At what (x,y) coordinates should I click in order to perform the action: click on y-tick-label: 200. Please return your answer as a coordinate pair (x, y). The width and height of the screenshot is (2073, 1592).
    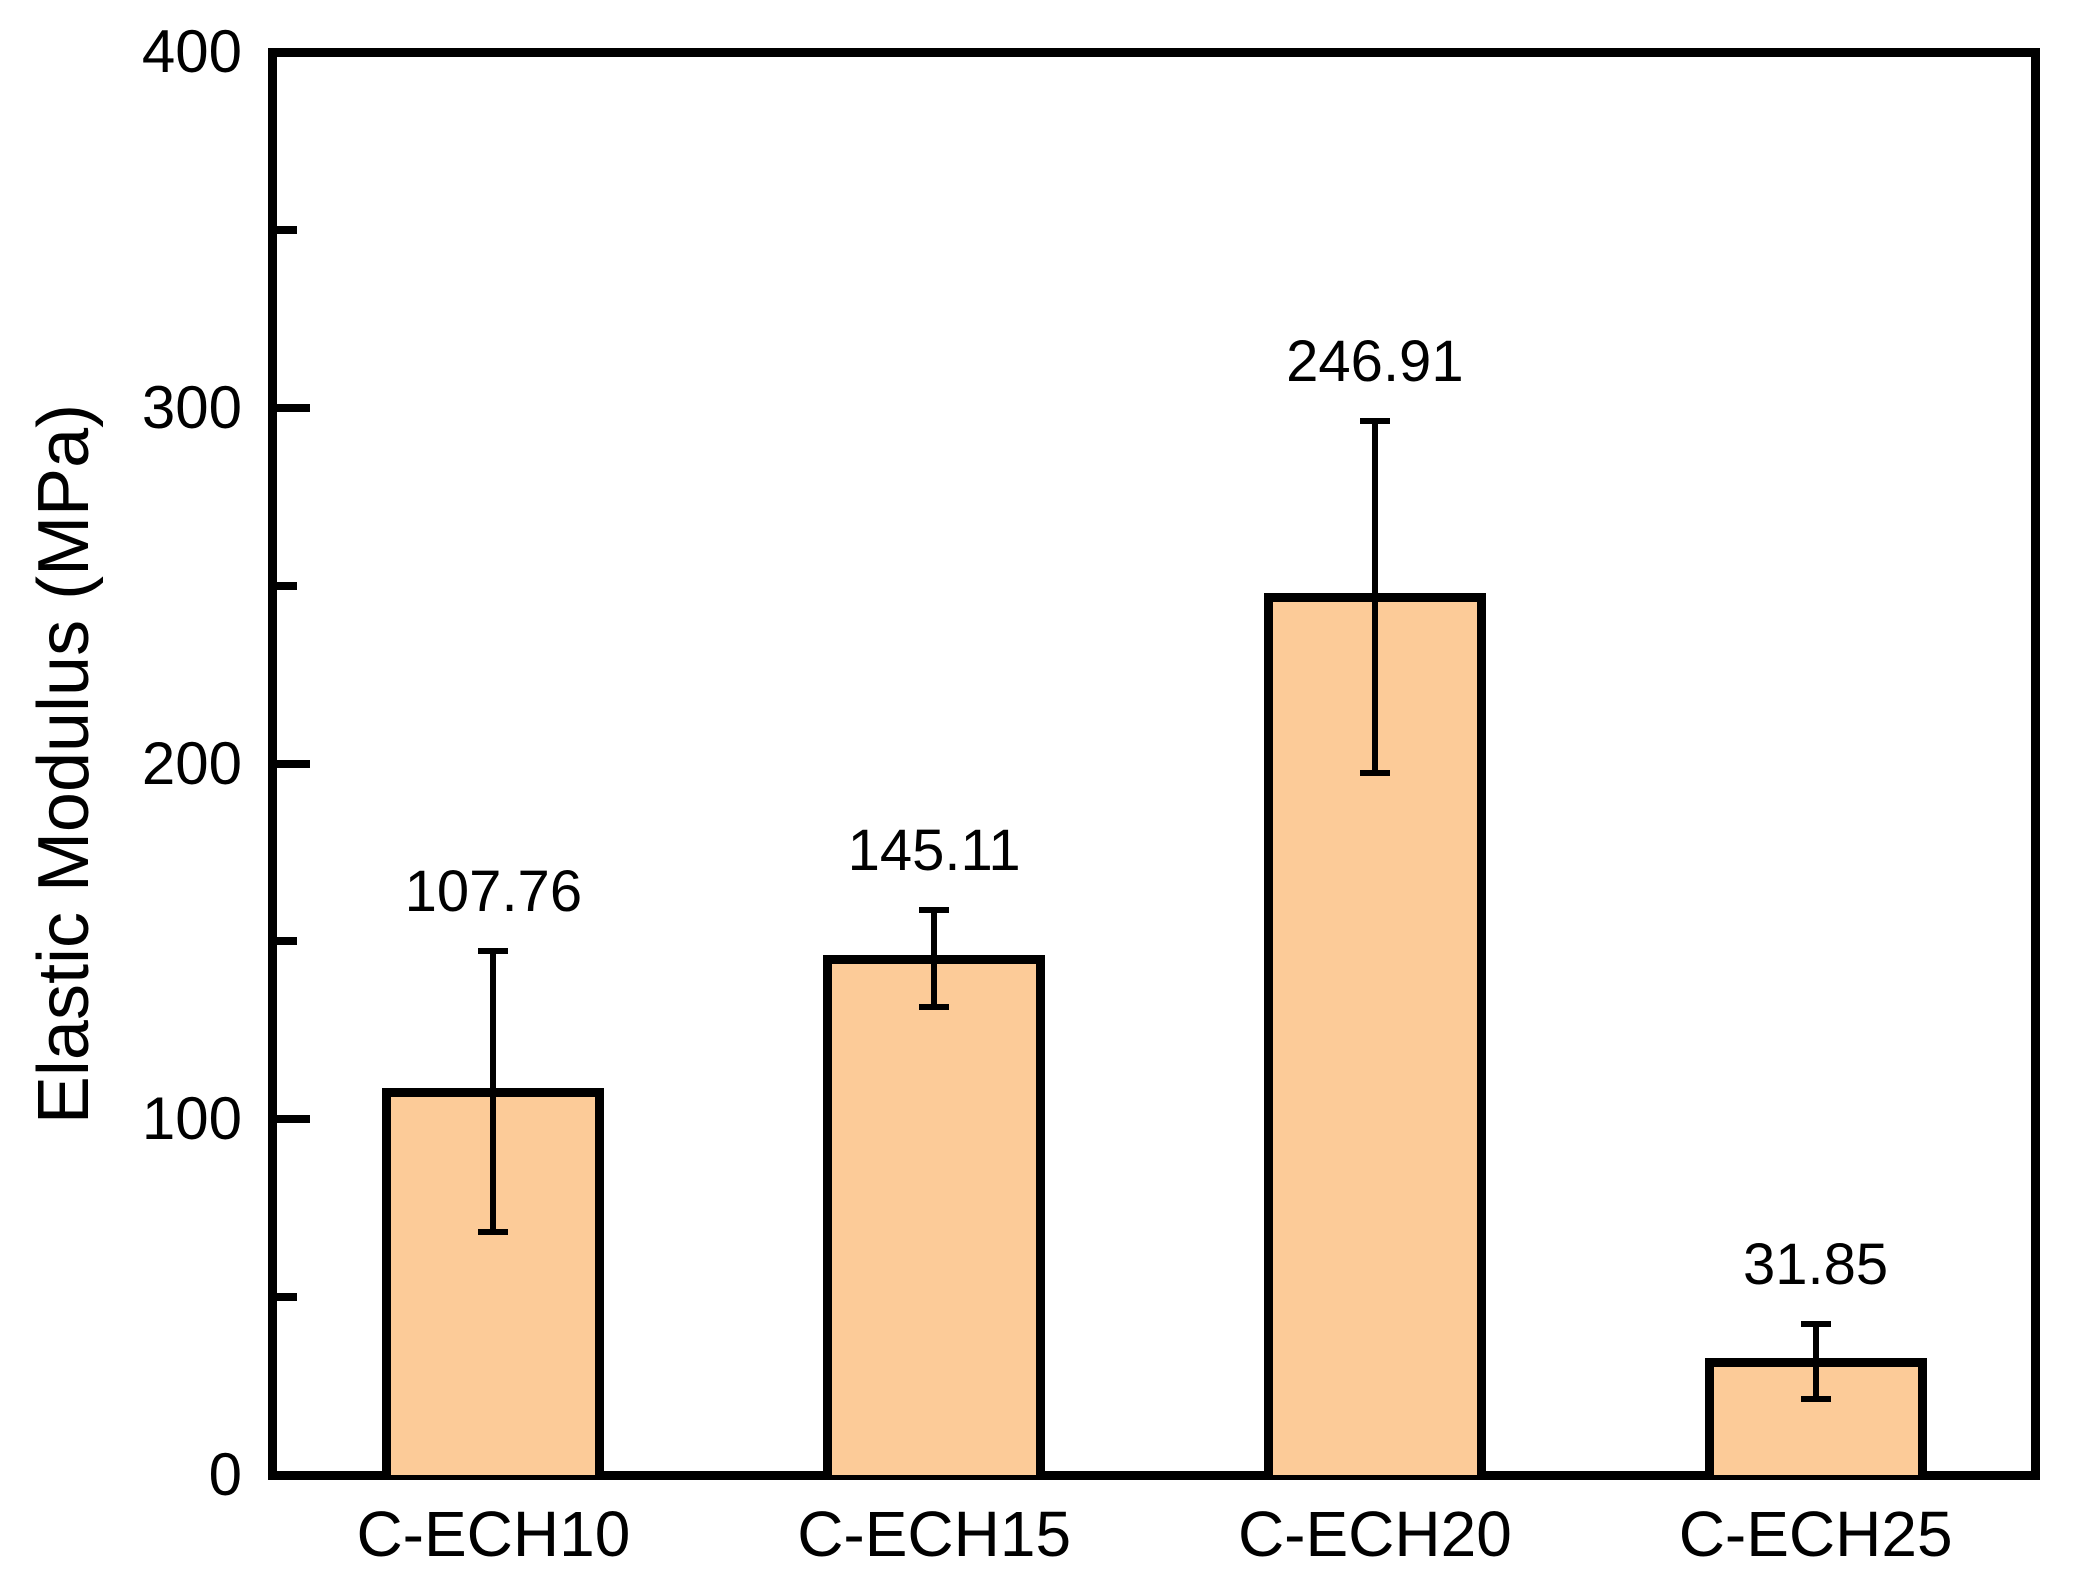
    Looking at the image, I should click on (191, 763).